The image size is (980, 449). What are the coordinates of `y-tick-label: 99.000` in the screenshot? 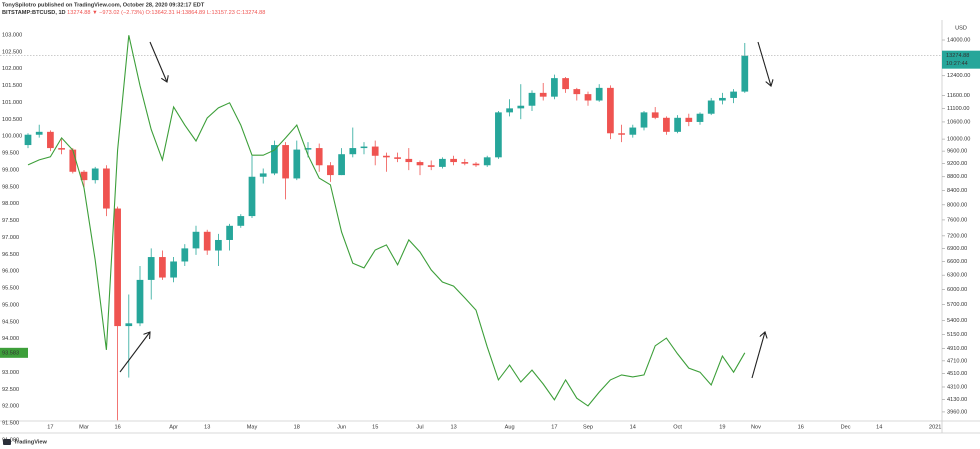 It's located at (10, 170).